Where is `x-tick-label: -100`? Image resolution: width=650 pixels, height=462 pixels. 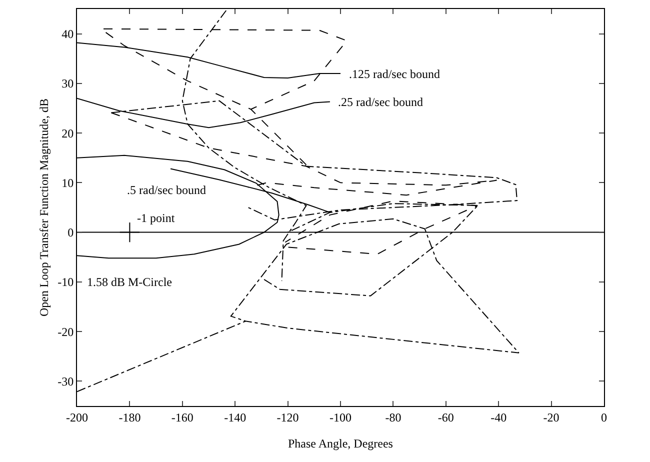
x-tick-label: -100 is located at coordinates (341, 417).